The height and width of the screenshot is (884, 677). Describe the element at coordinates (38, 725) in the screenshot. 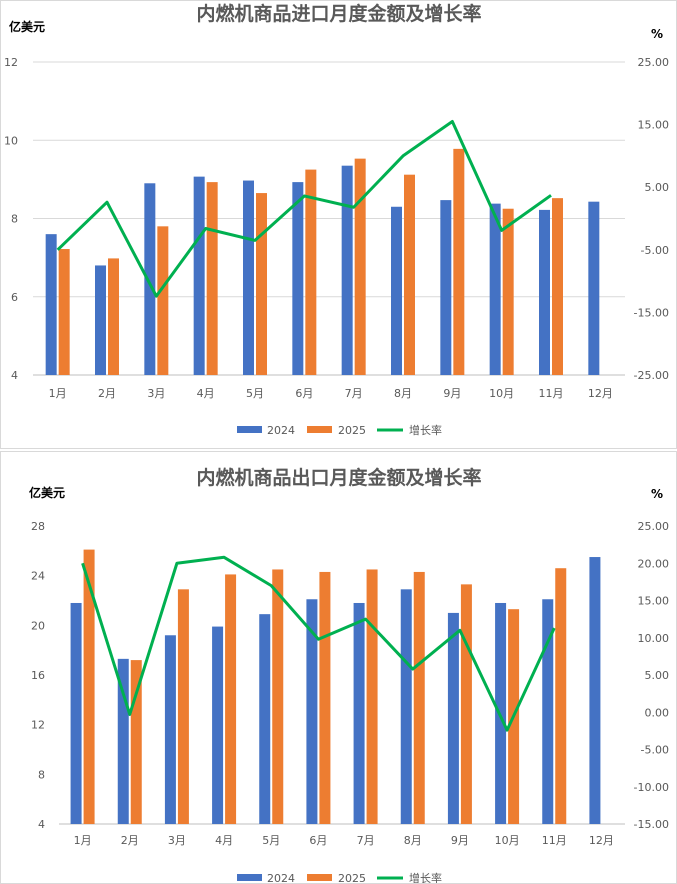

I see `left-tick-label: 12` at that location.